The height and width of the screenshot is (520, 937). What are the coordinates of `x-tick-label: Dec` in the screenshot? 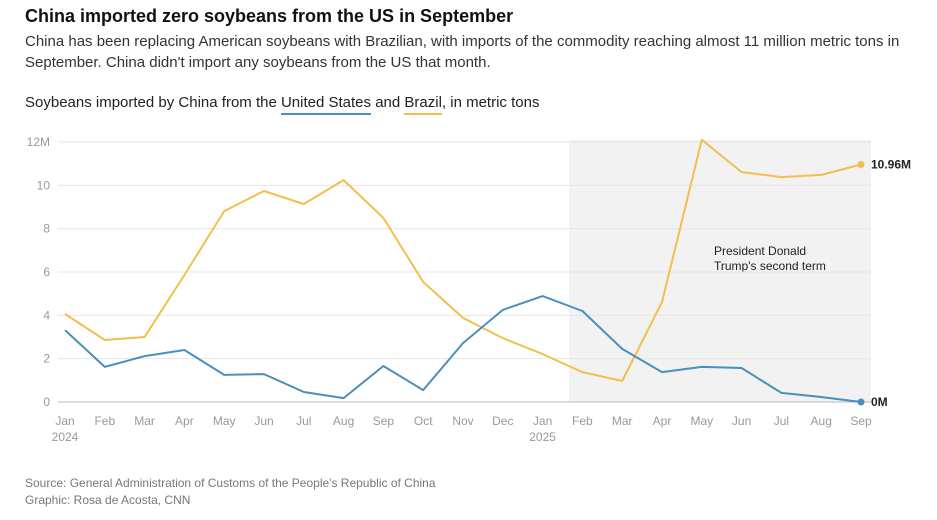 It's located at (502, 421).